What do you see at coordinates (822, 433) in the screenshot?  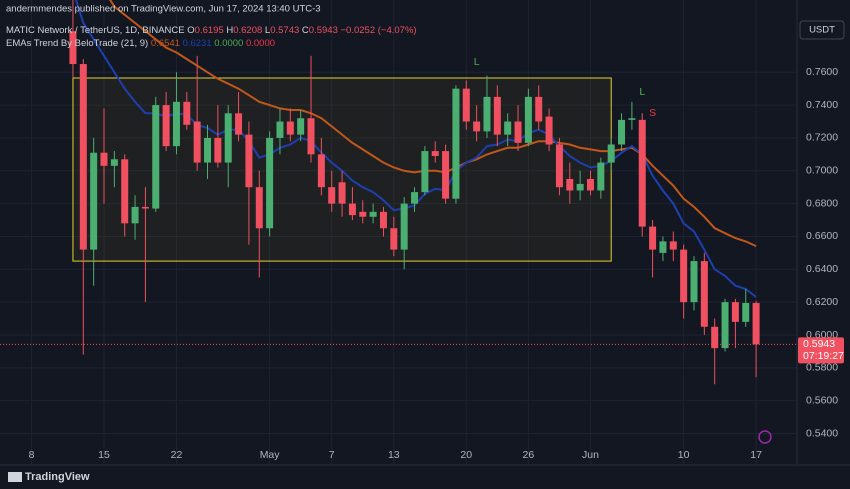 I see `y-tick-label: 0.5400` at bounding box center [822, 433].